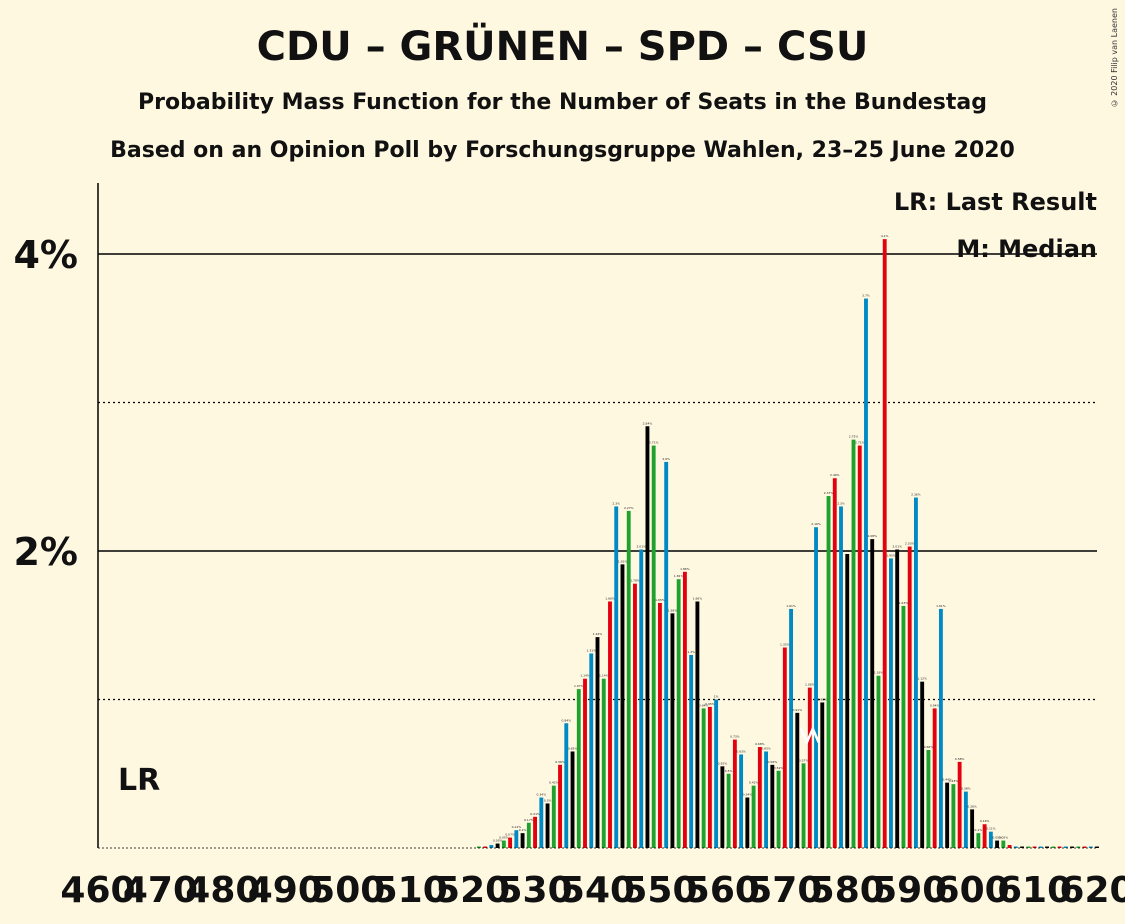  What do you see at coordinates (679, 576) in the screenshot?
I see `bar-label-553: 1.81%` at bounding box center [679, 576].